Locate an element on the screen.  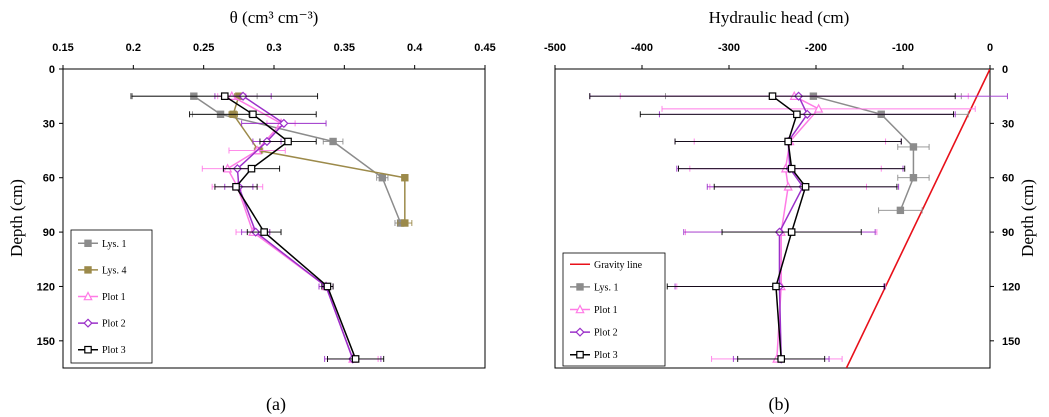
legend-label: Plot 2 is located at coordinates (114, 324).